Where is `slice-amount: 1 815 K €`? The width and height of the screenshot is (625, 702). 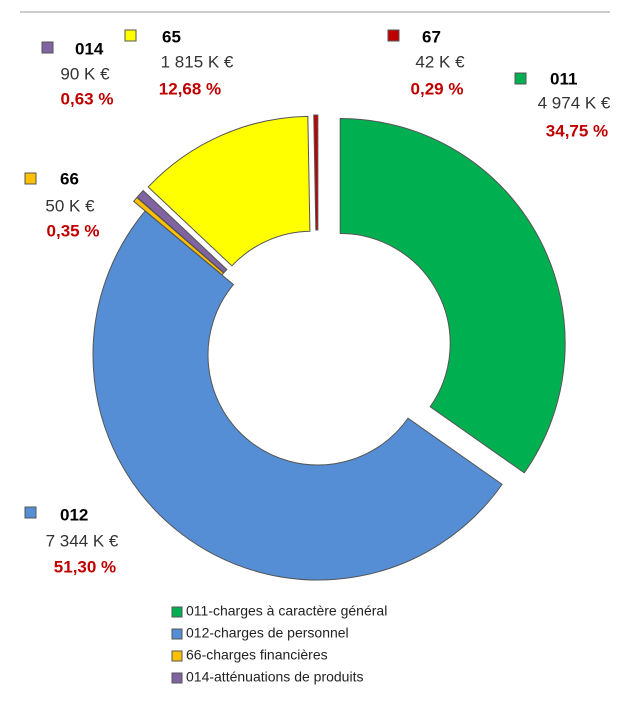
slice-amount: 1 815 K € is located at coordinates (197, 61).